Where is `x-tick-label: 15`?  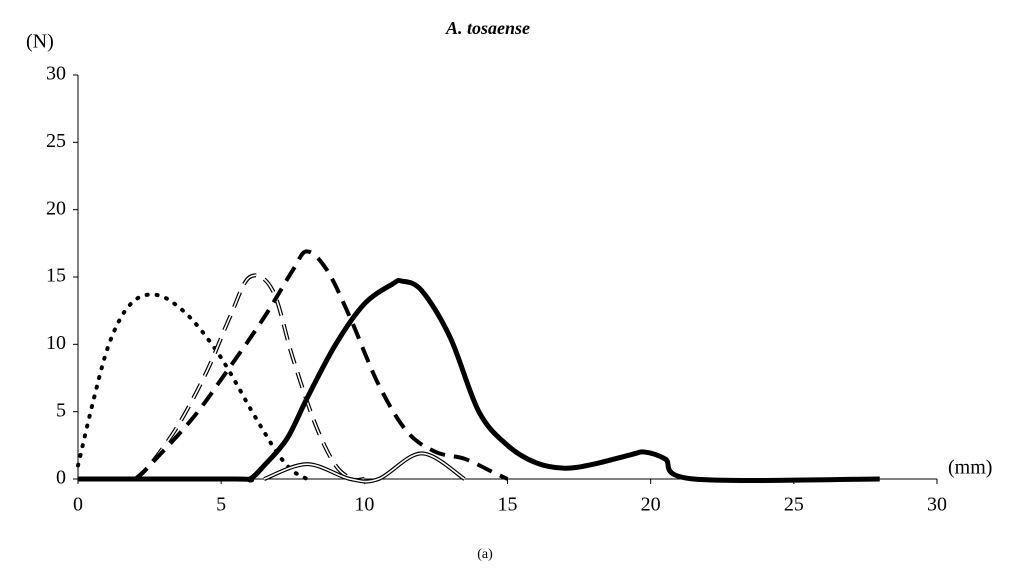 x-tick-label: 15 is located at coordinates (508, 505).